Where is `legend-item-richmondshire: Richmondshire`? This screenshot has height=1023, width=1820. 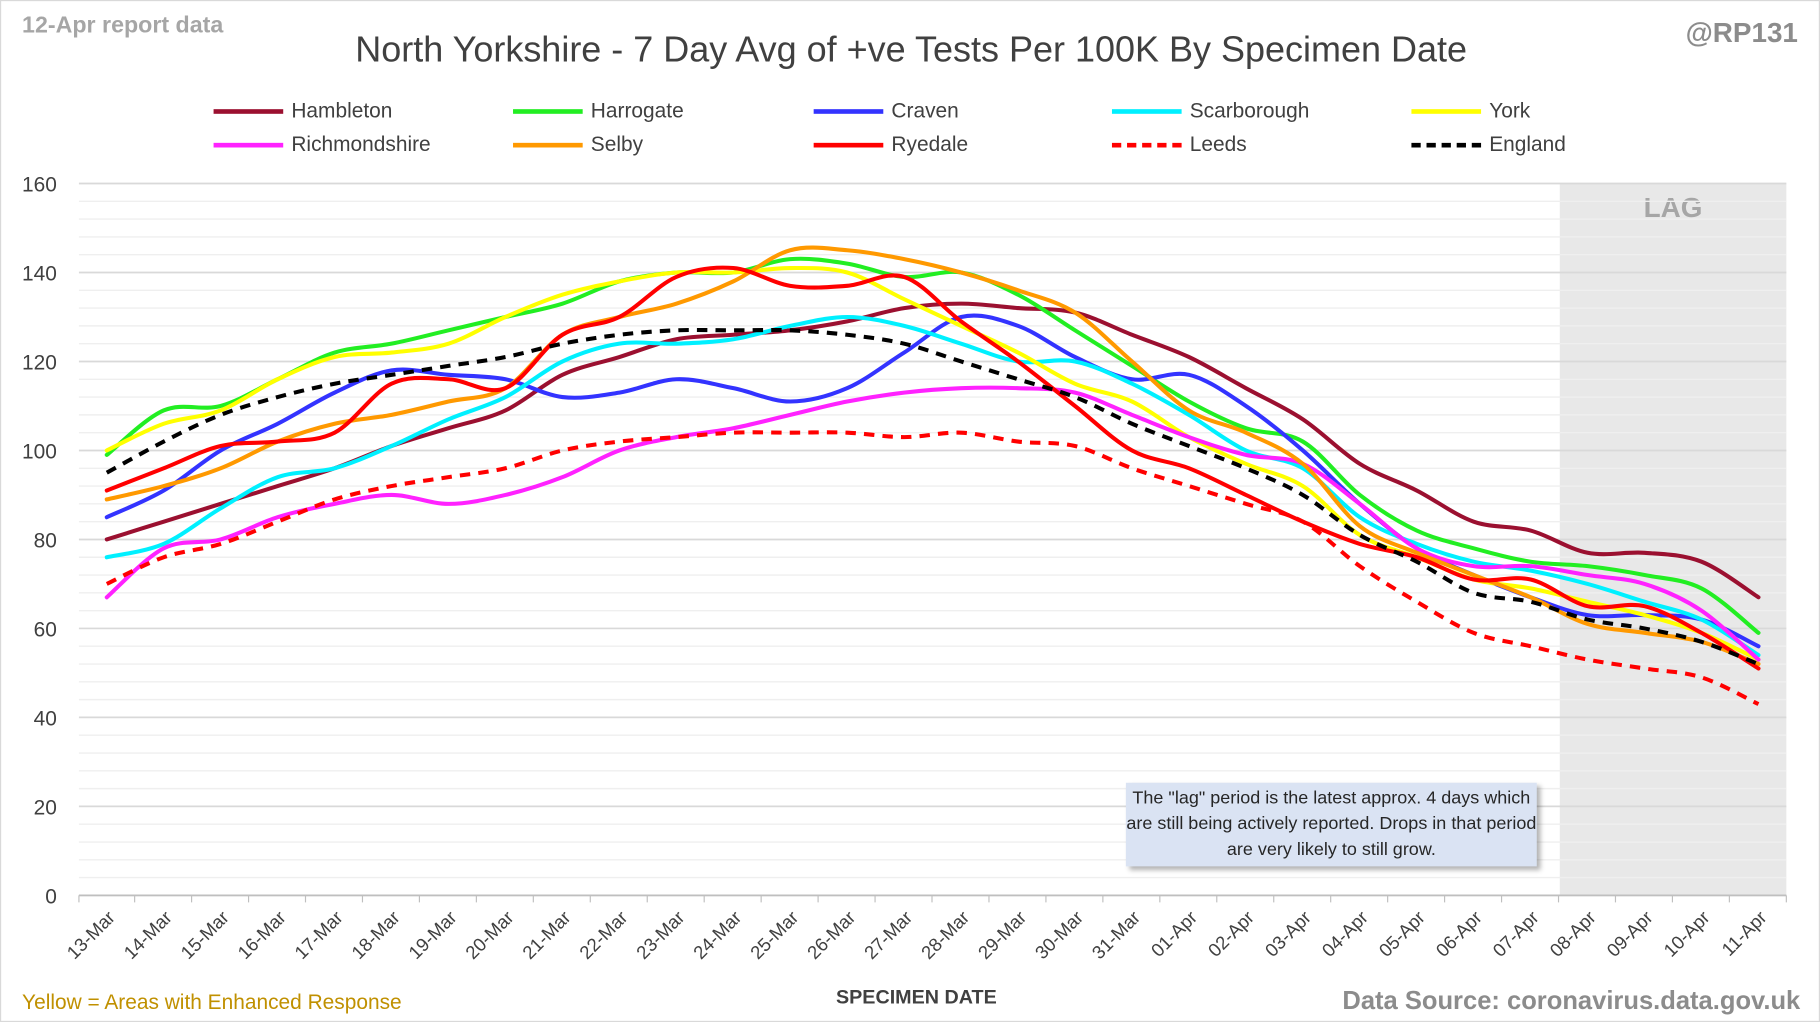
legend-item-richmondshire: Richmondshire is located at coordinates (322, 144).